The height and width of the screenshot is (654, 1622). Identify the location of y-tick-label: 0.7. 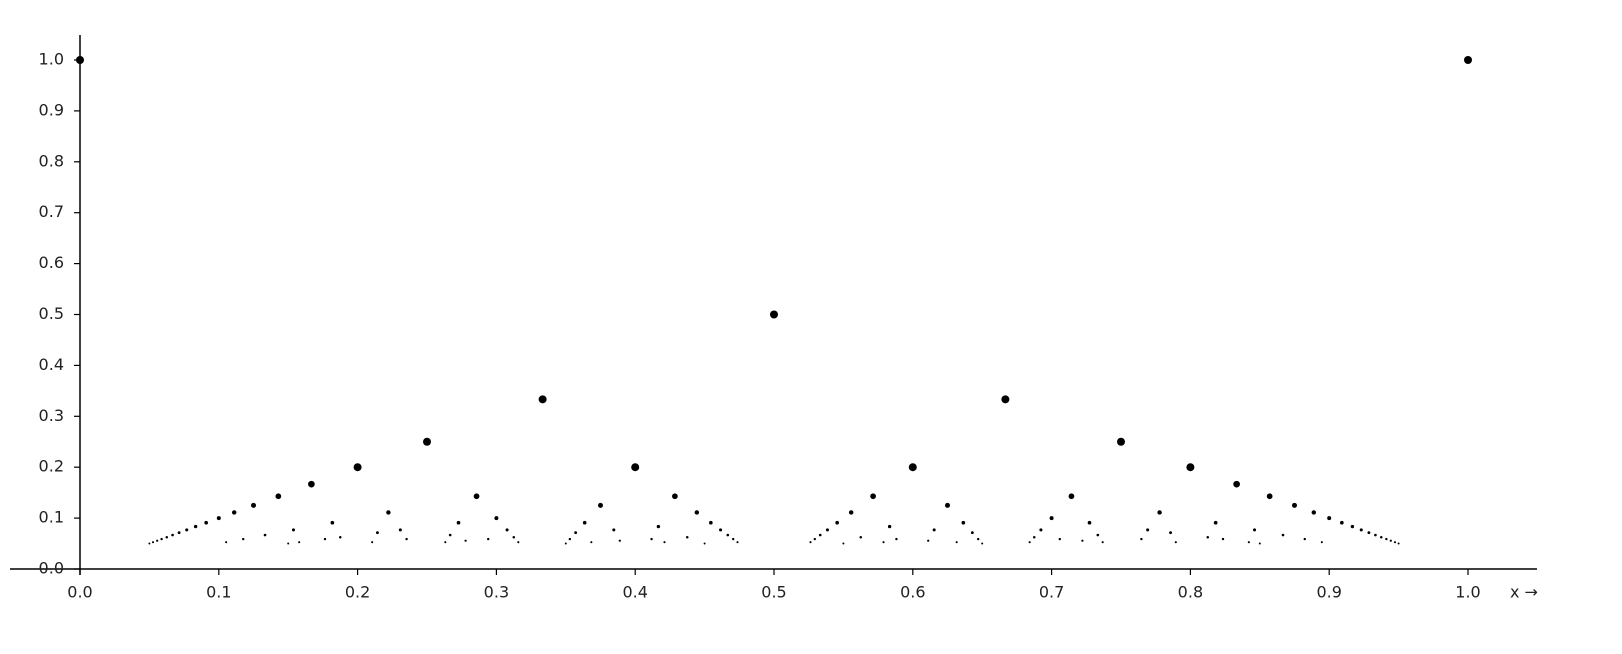
(51, 211).